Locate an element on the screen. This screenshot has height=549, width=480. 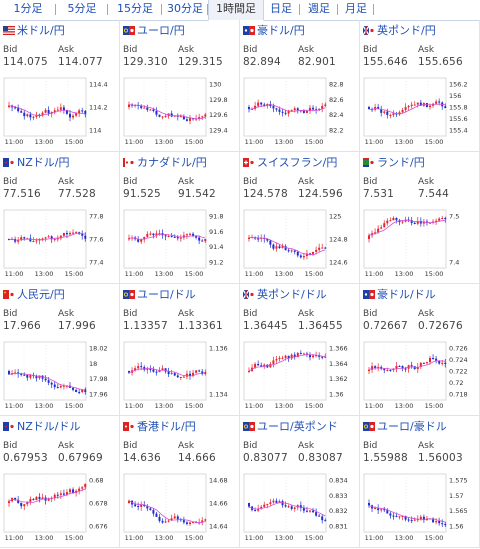
ask-value: 0.67969 is located at coordinates (80, 458).